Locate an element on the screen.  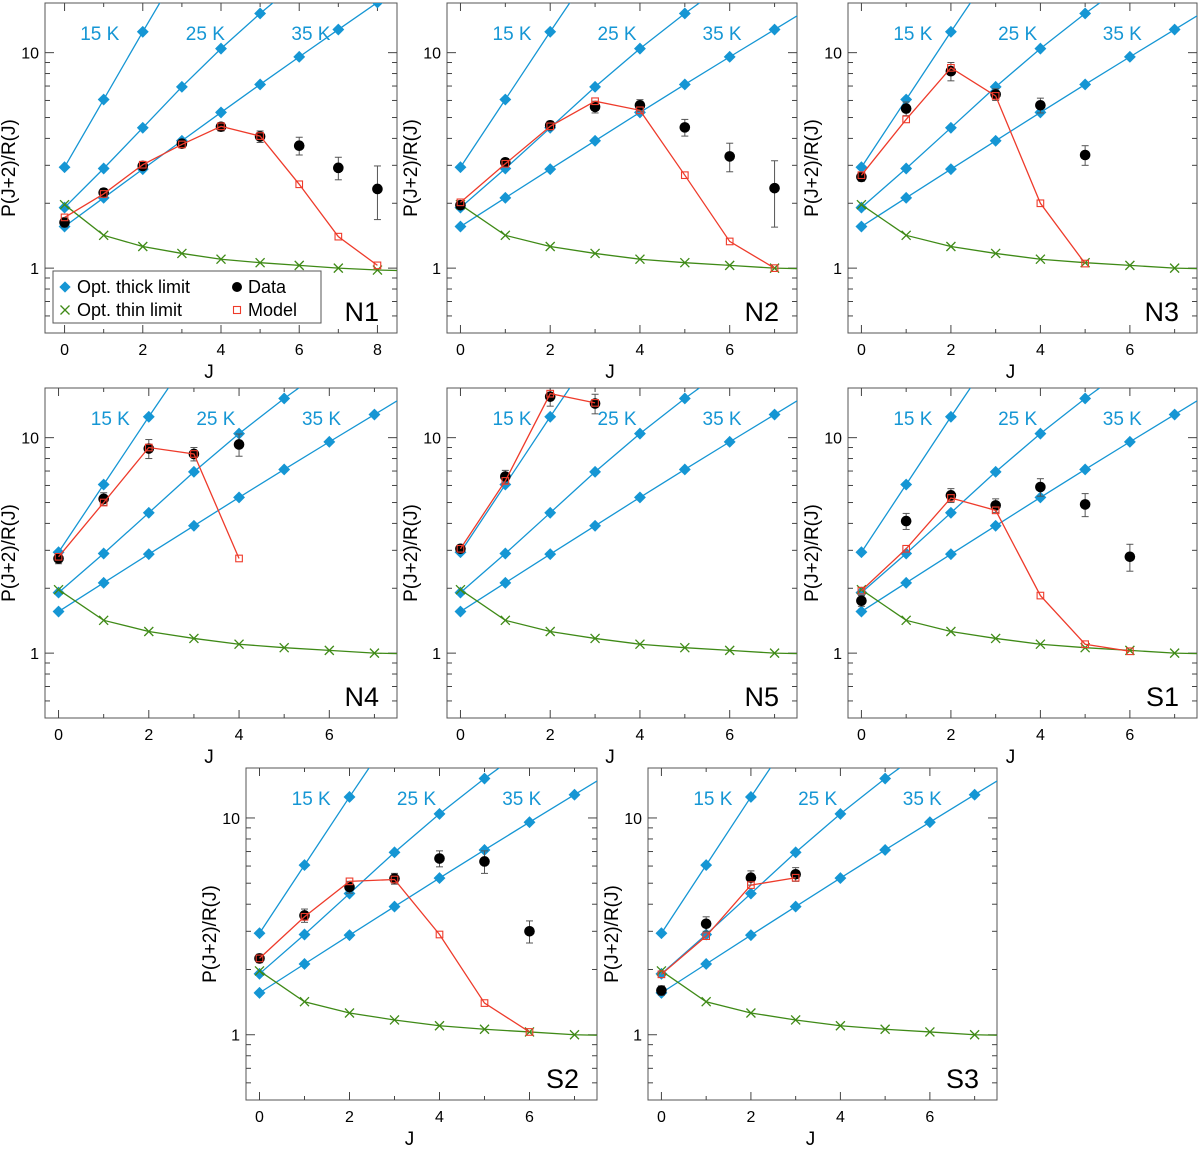
x-tick-label: 0 is located at coordinates (861, 735).